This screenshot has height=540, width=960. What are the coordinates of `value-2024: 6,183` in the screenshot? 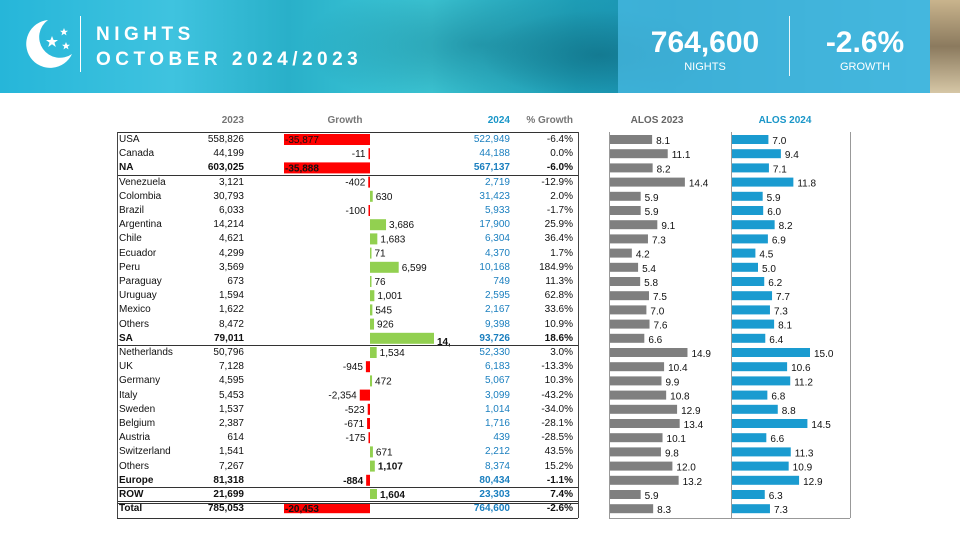 It's located at (497, 367).